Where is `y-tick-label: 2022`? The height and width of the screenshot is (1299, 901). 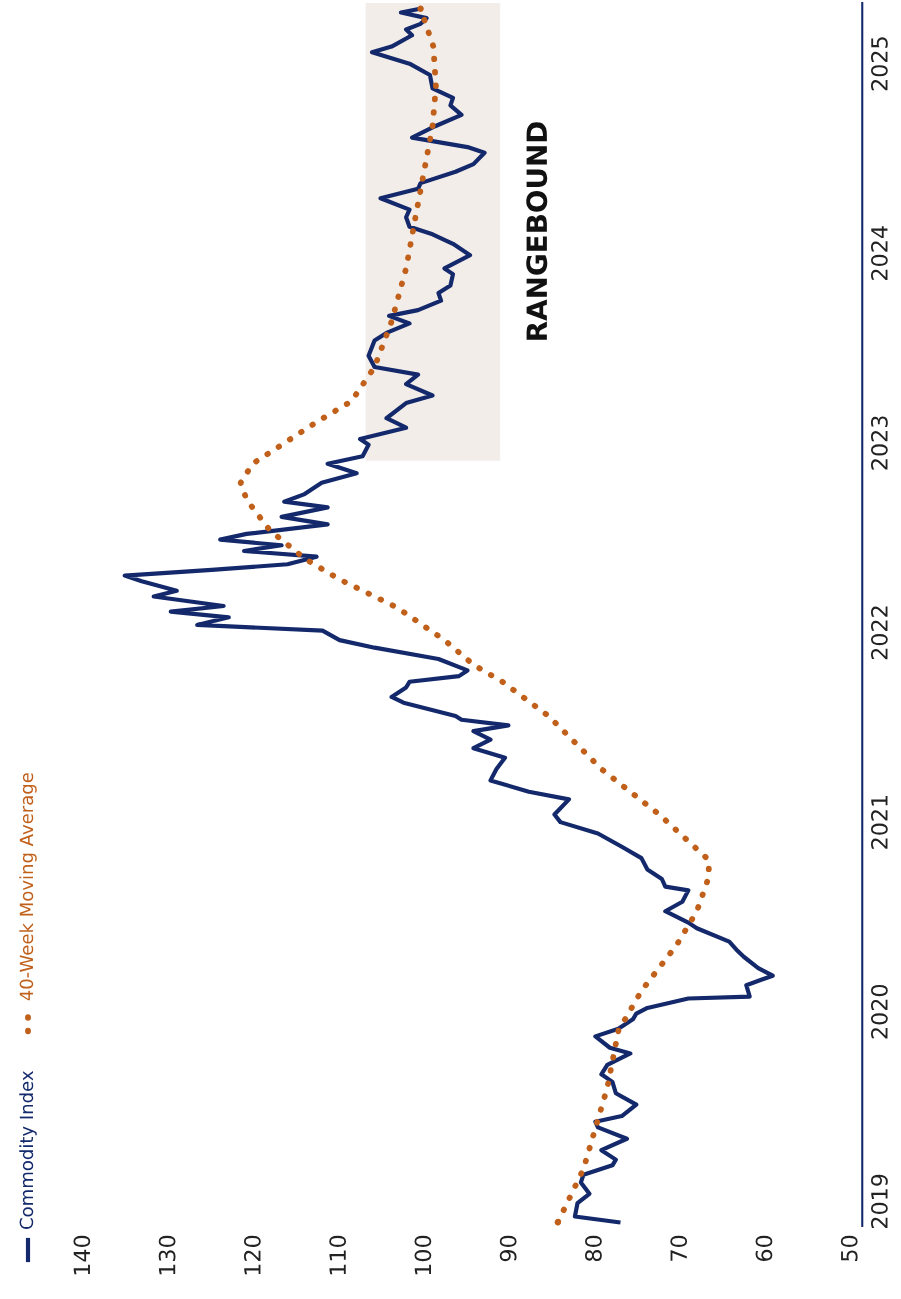 y-tick-label: 2022 is located at coordinates (879, 633).